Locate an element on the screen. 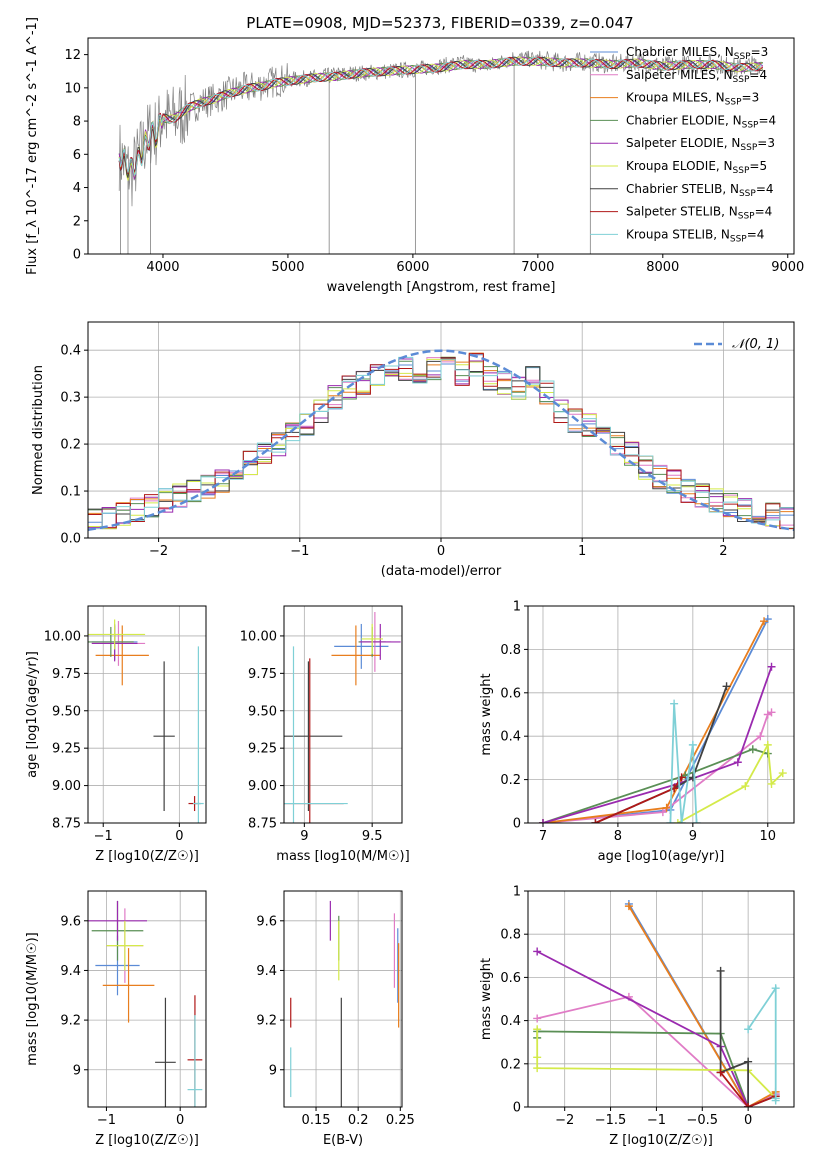 The width and height of the screenshot is (819, 1170). x-tick-label: 2 is located at coordinates (723, 551).